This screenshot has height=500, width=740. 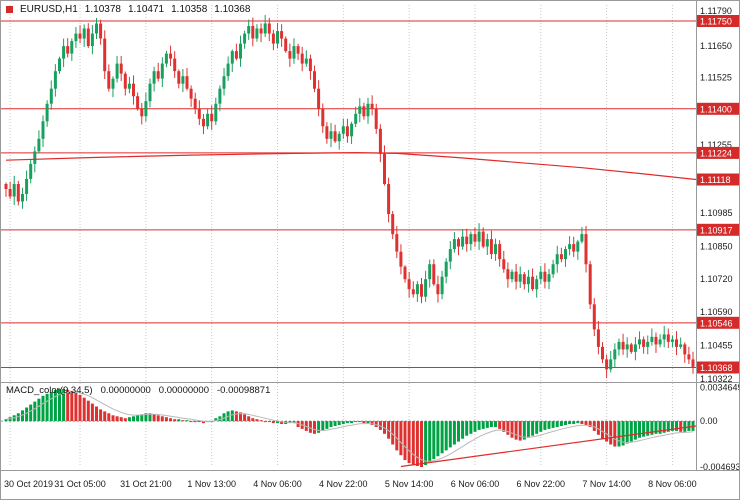 I want to click on macd-histogram, so click(x=349, y=428).